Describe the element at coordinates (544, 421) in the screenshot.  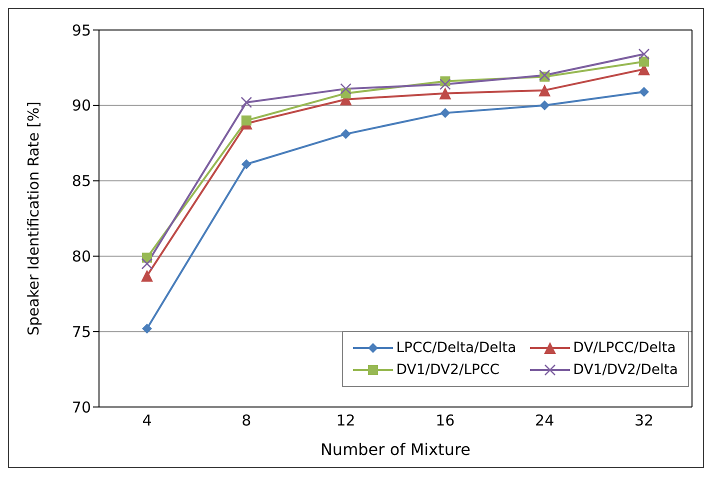
I see `x-tick-label: 24` at that location.